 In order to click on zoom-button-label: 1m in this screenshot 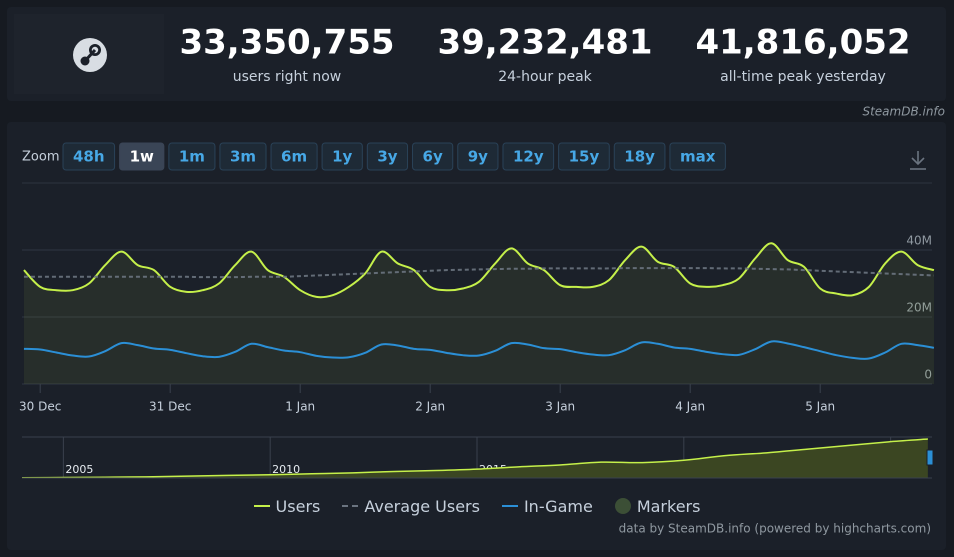, I will do `click(192, 157)`.